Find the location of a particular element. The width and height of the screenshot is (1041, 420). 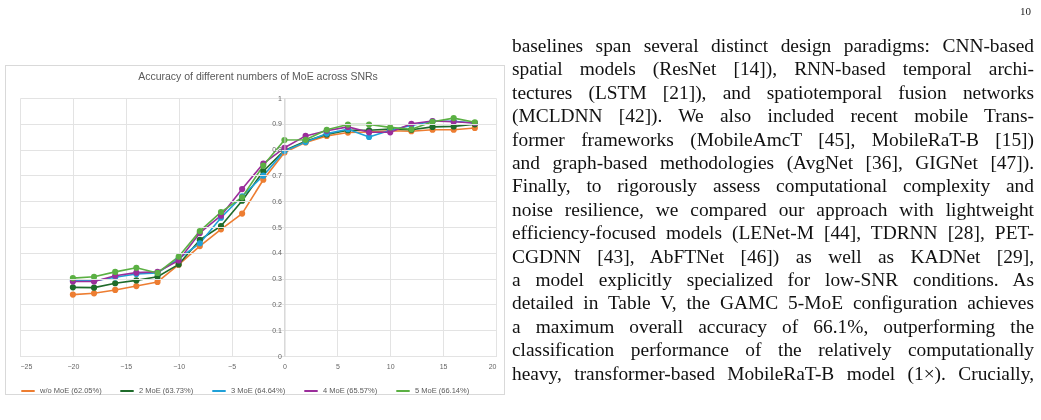

text: baselines span several distinct design paradigms: CNN-based is located at coordinates (773, 46).